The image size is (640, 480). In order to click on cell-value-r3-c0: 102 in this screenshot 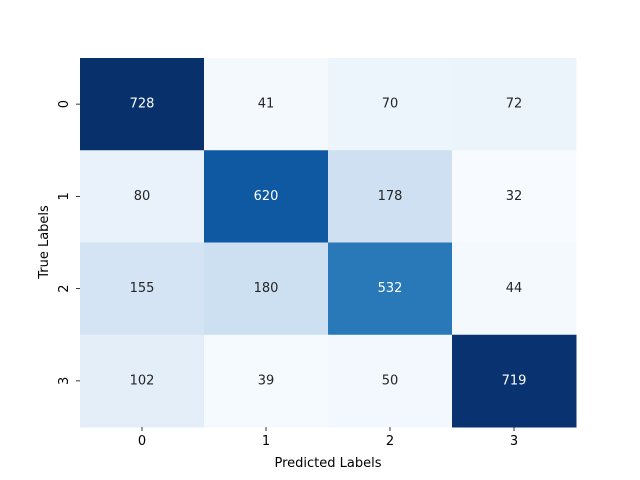, I will do `click(142, 380)`.